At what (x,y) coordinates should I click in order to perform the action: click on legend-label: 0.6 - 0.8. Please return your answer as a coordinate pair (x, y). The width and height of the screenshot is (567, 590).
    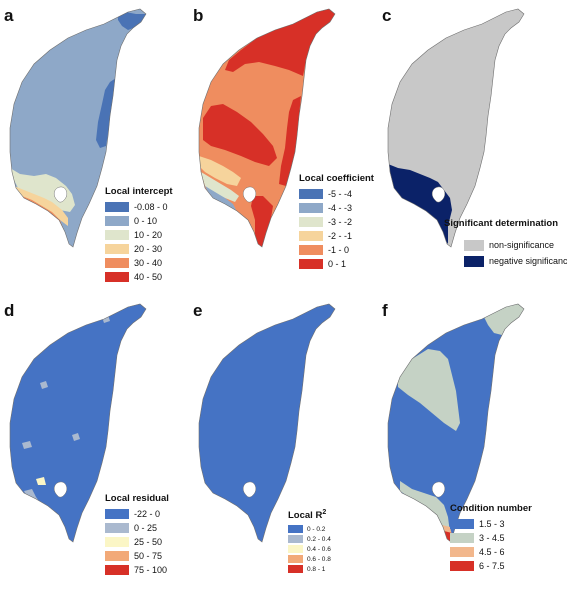
    Looking at the image, I should click on (319, 559).